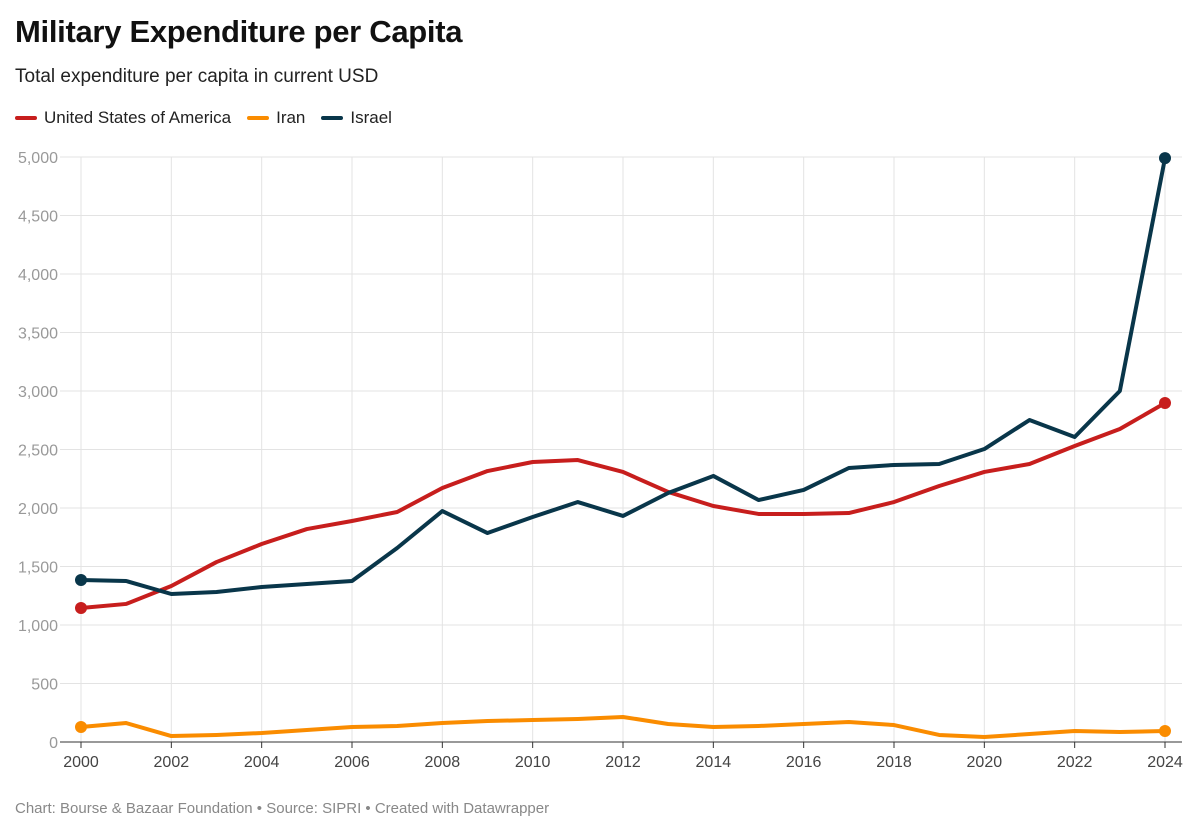 The image size is (1200, 834). What do you see at coordinates (53, 743) in the screenshot?
I see `y-tick-label: 0` at bounding box center [53, 743].